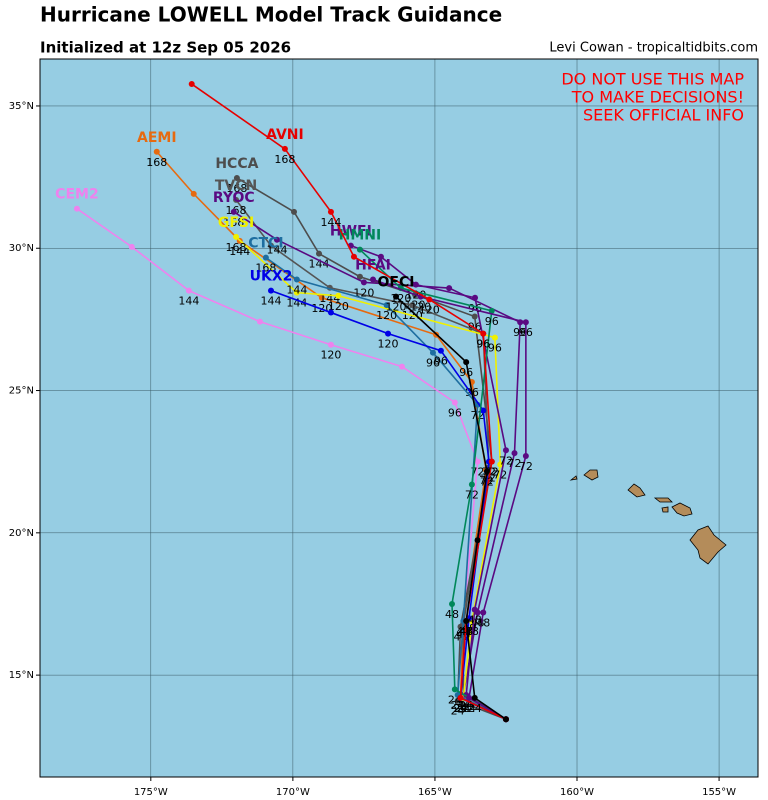 The width and height of the screenshot is (768, 800). I want to click on y-tick-label: 25°N, so click(21, 391).